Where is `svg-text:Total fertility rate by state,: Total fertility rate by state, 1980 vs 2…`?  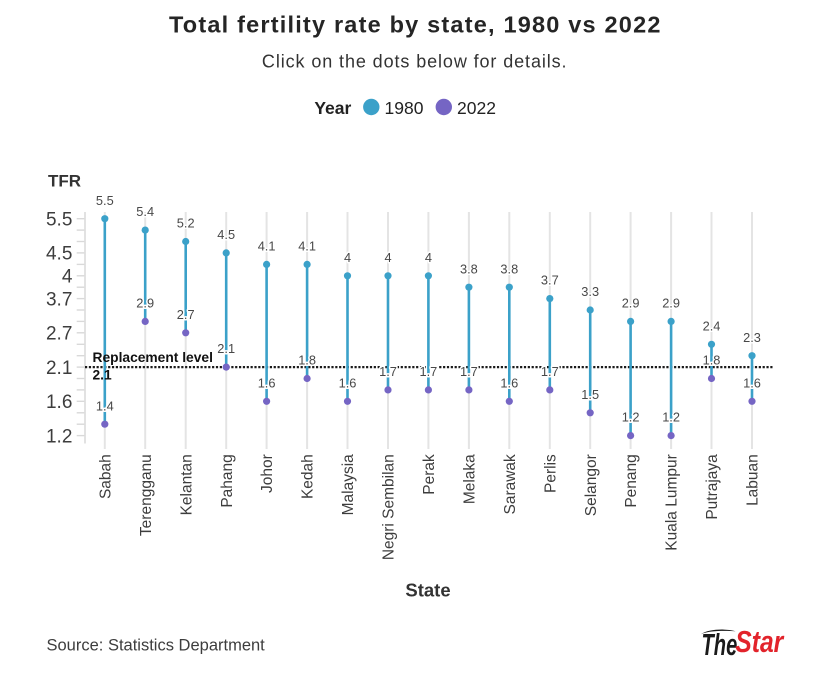
svg-text:Total fertility rate by state,: Total fertility rate by state, 1980 vs 2… is located at coordinates (415, 25).